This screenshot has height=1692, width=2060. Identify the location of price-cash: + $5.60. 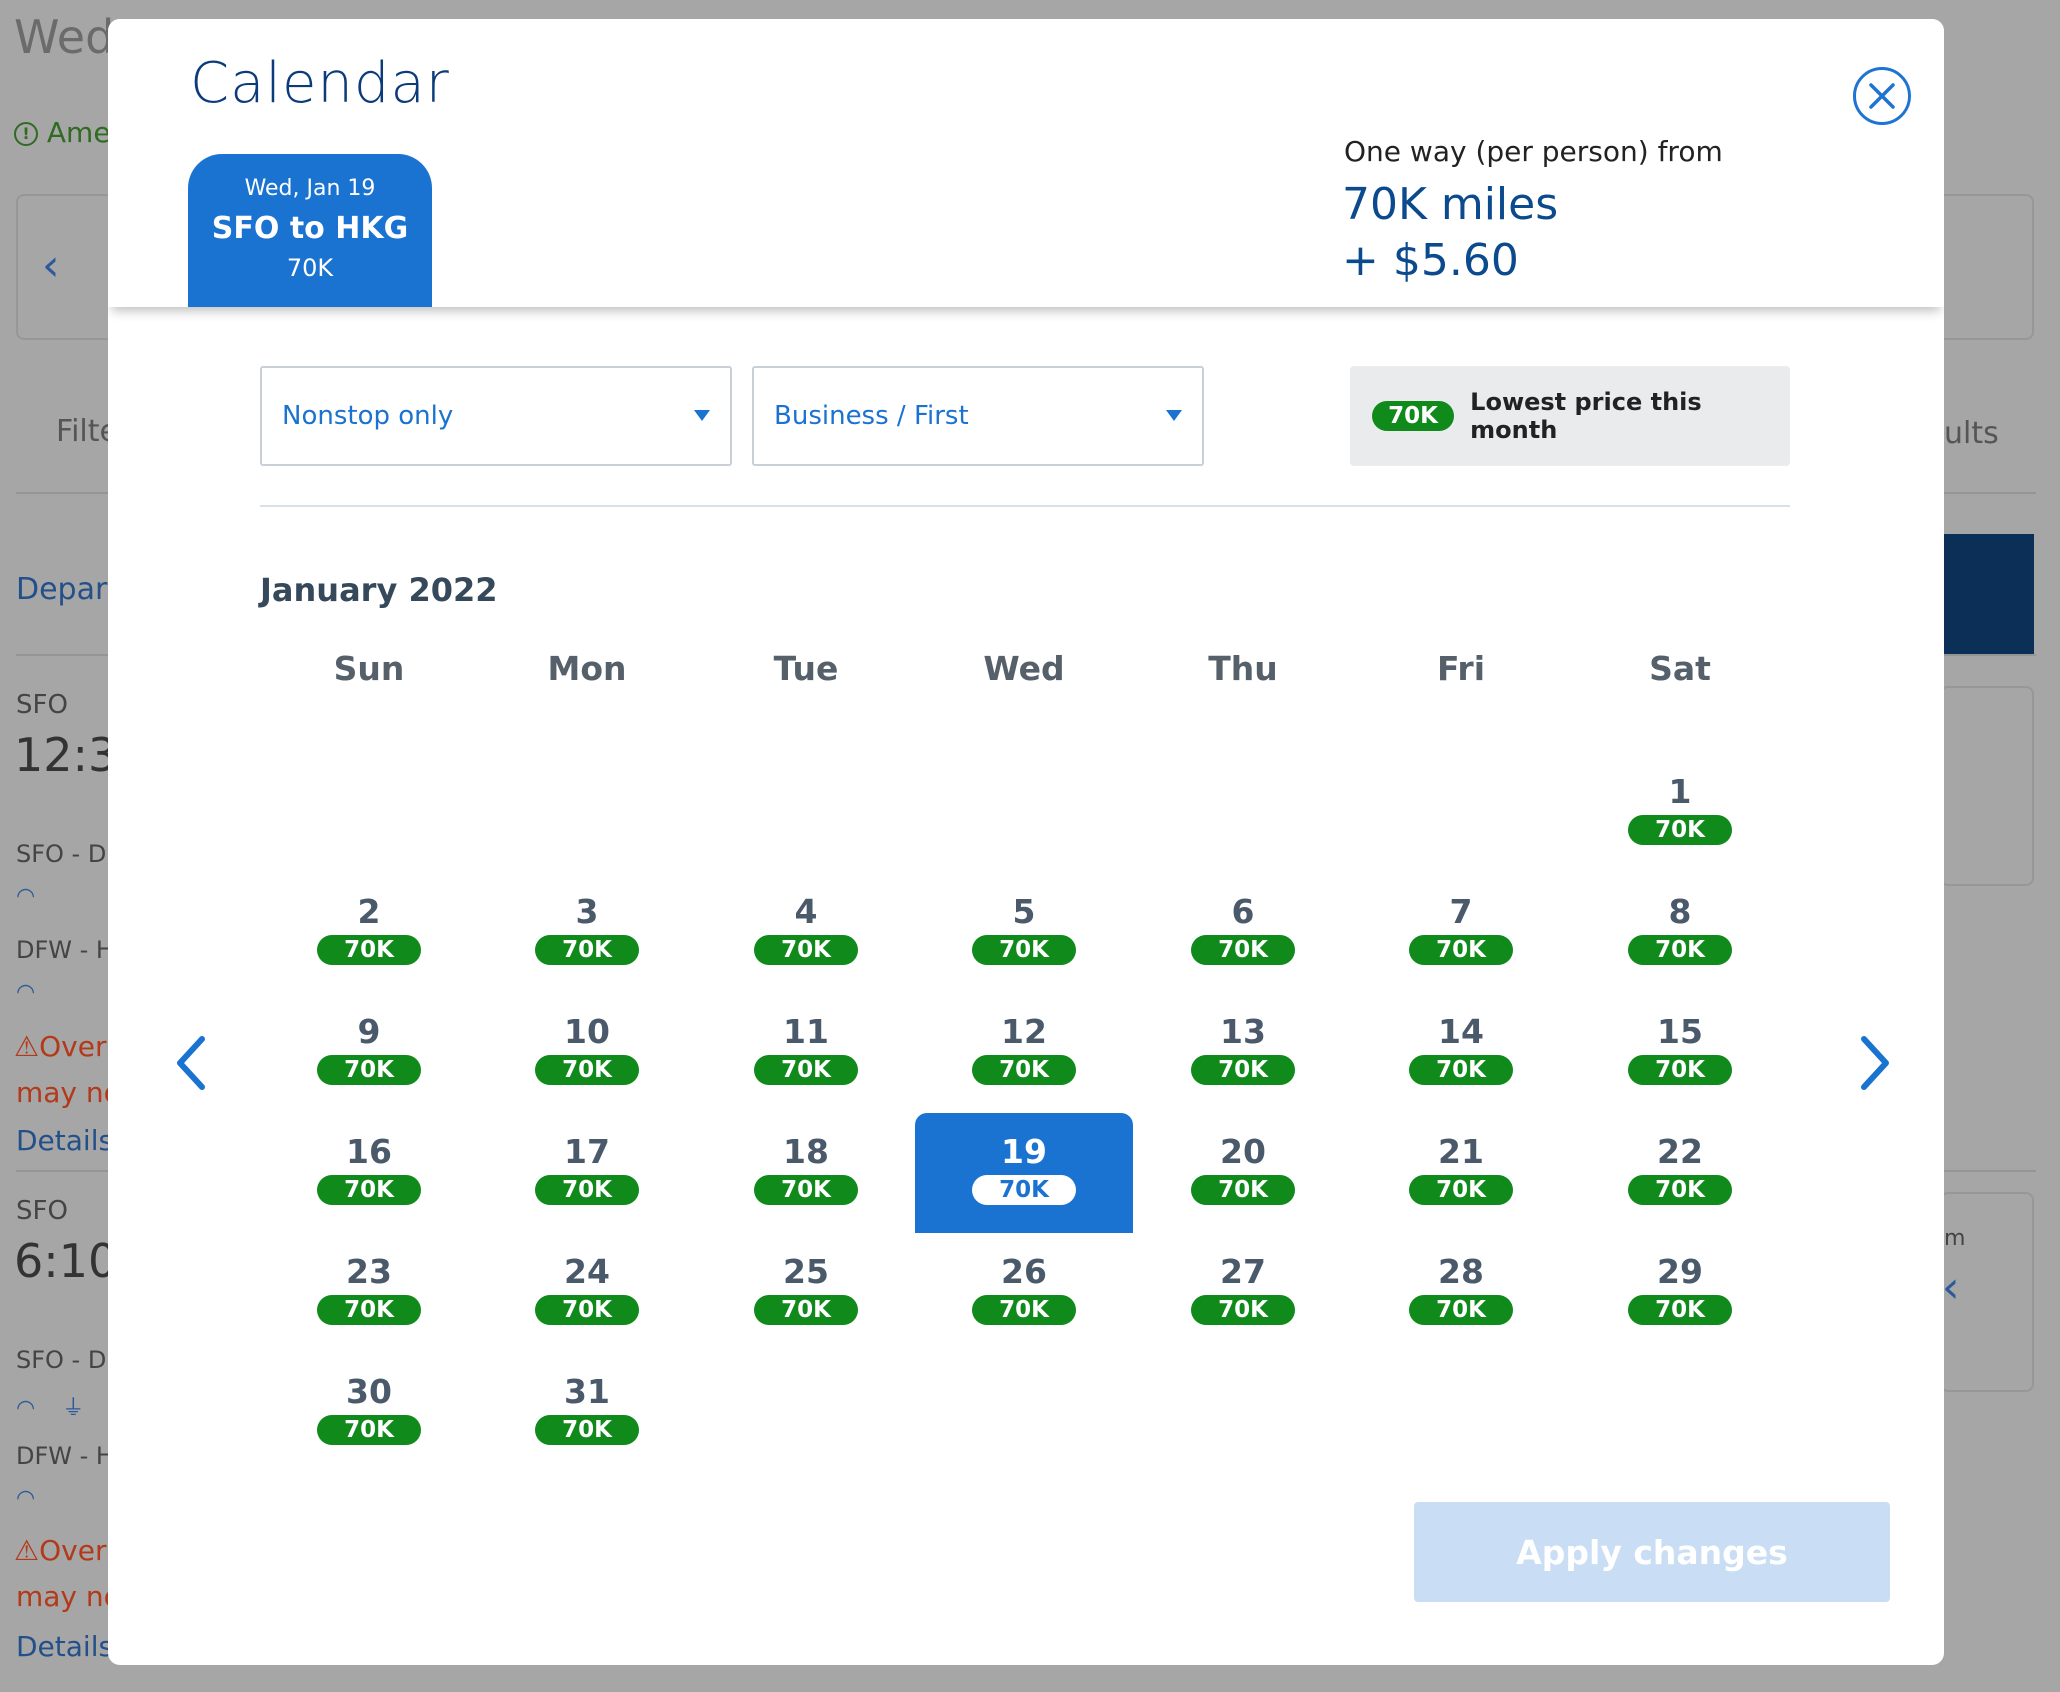
(1430, 260).